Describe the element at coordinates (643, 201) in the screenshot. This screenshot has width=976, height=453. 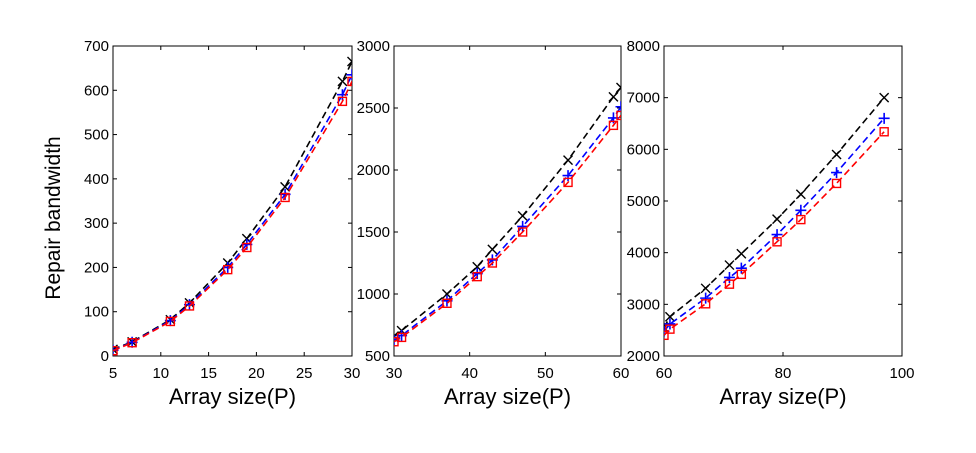
I see `y-tick-label: 5000` at that location.